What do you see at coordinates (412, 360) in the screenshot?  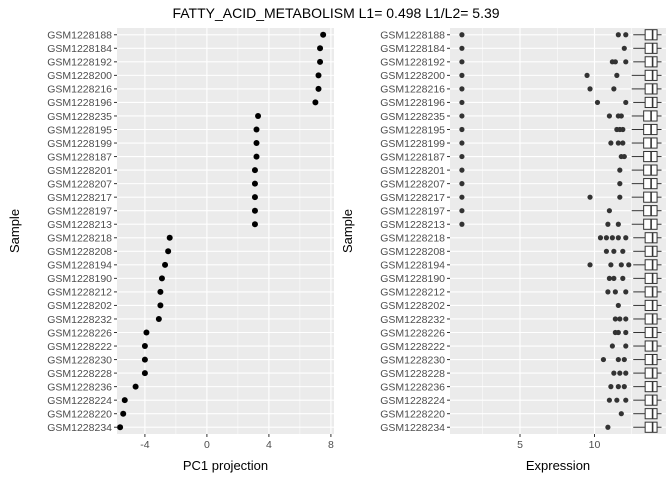 I see `y-tick-label: GSM1228230` at bounding box center [412, 360].